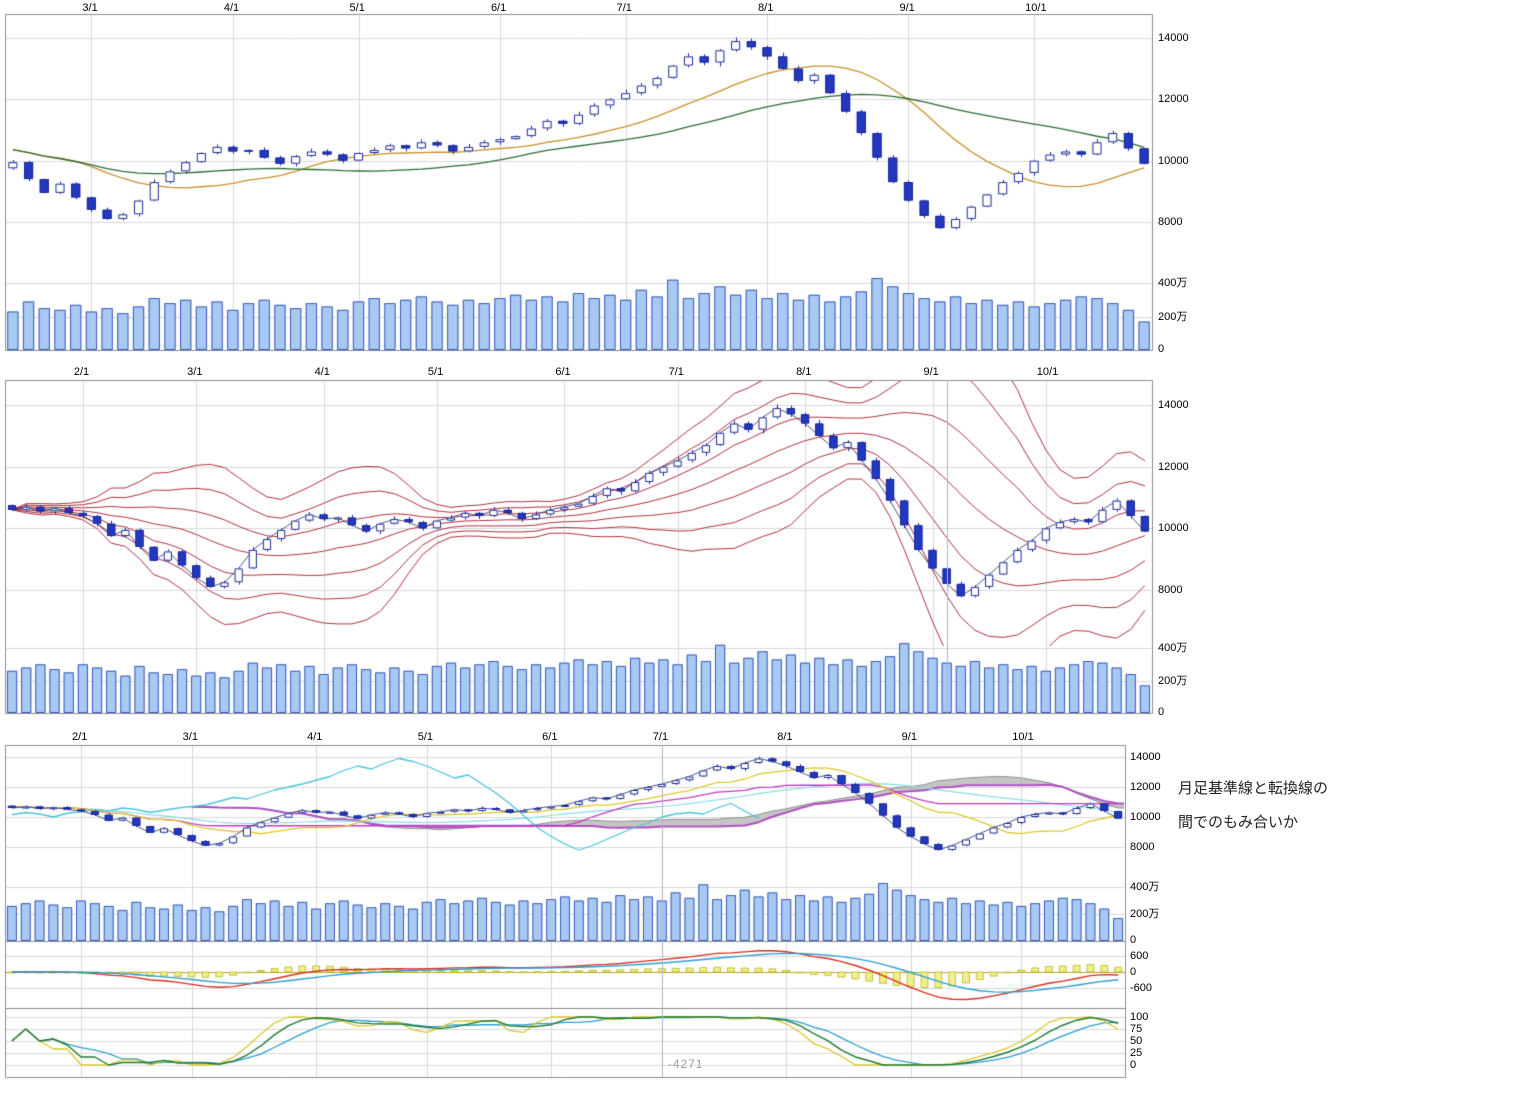 The width and height of the screenshot is (1530, 1108). What do you see at coordinates (1139, 1017) in the screenshot?
I see `y-axis-stoch-label: 100` at bounding box center [1139, 1017].